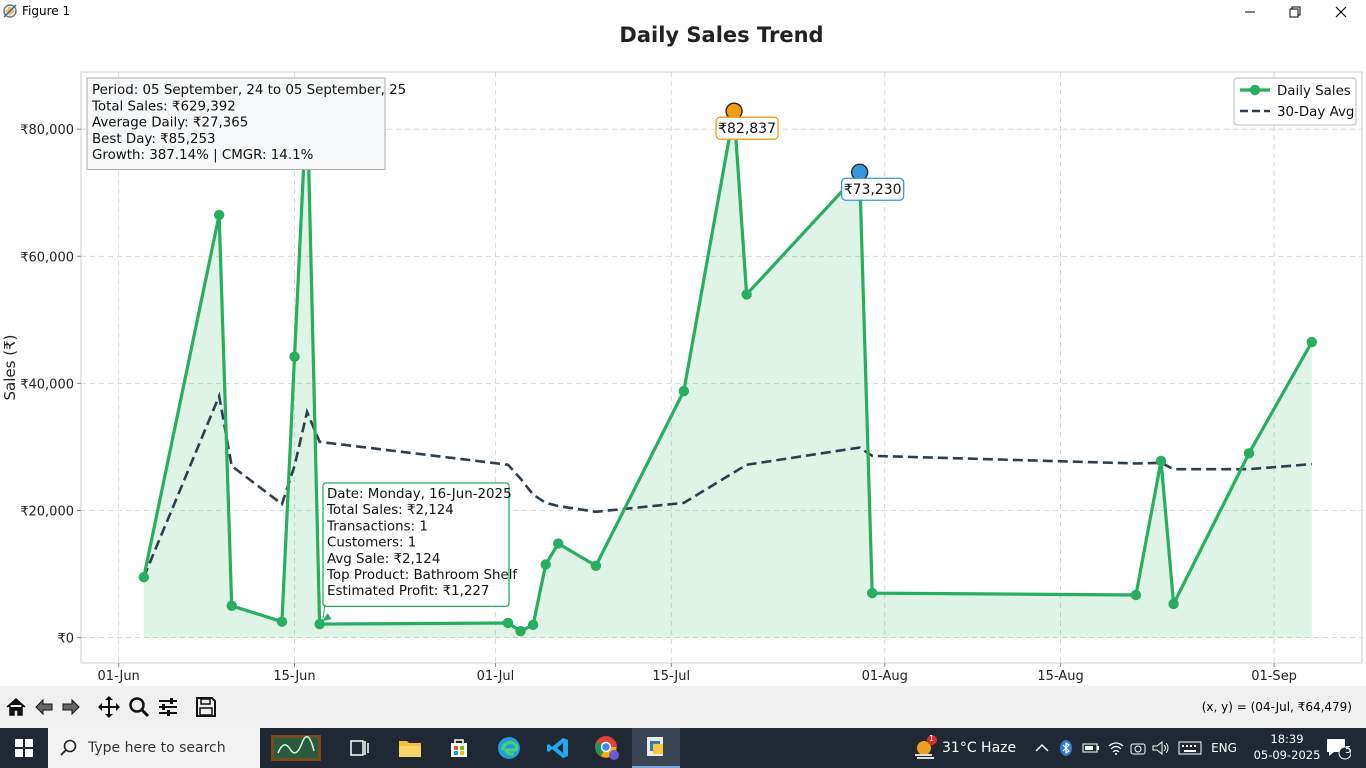 This screenshot has height=768, width=1366. Describe the element at coordinates (10, 11) in the screenshot. I see `matplotlib-app-icon` at that location.